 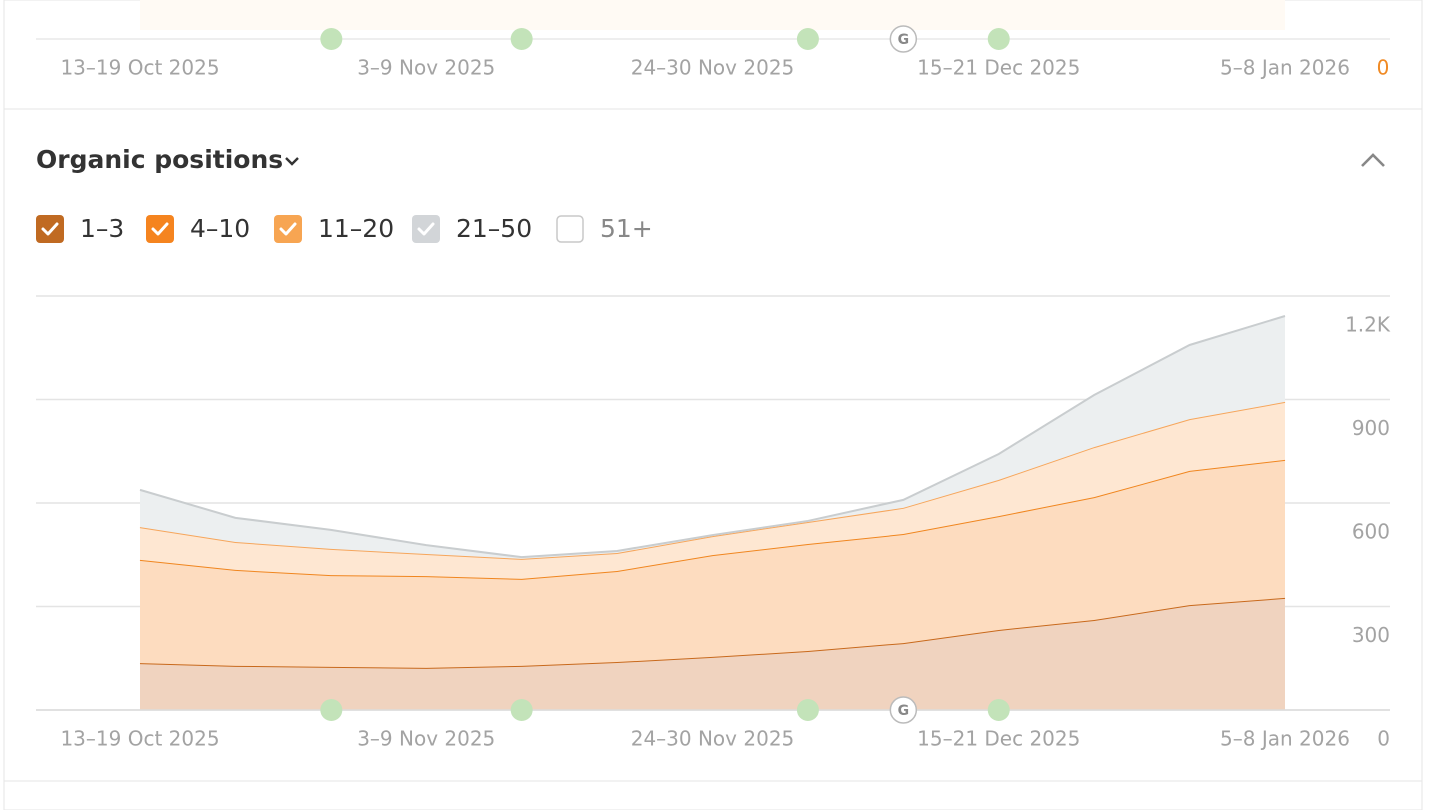 I want to click on section-title: Organic positions, so click(x=159, y=159).